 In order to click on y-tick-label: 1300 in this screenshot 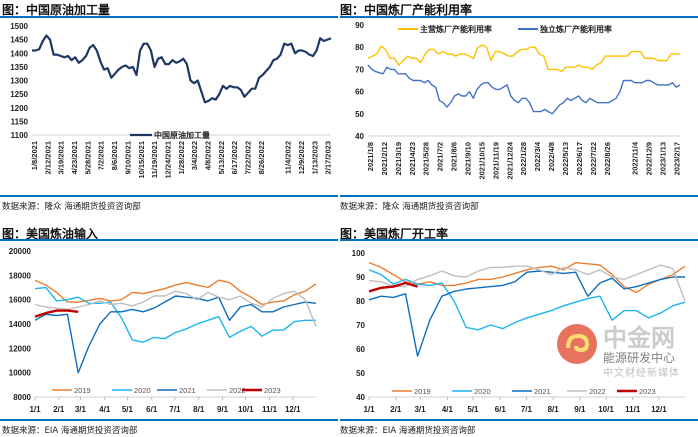, I will do `click(19, 81)`.